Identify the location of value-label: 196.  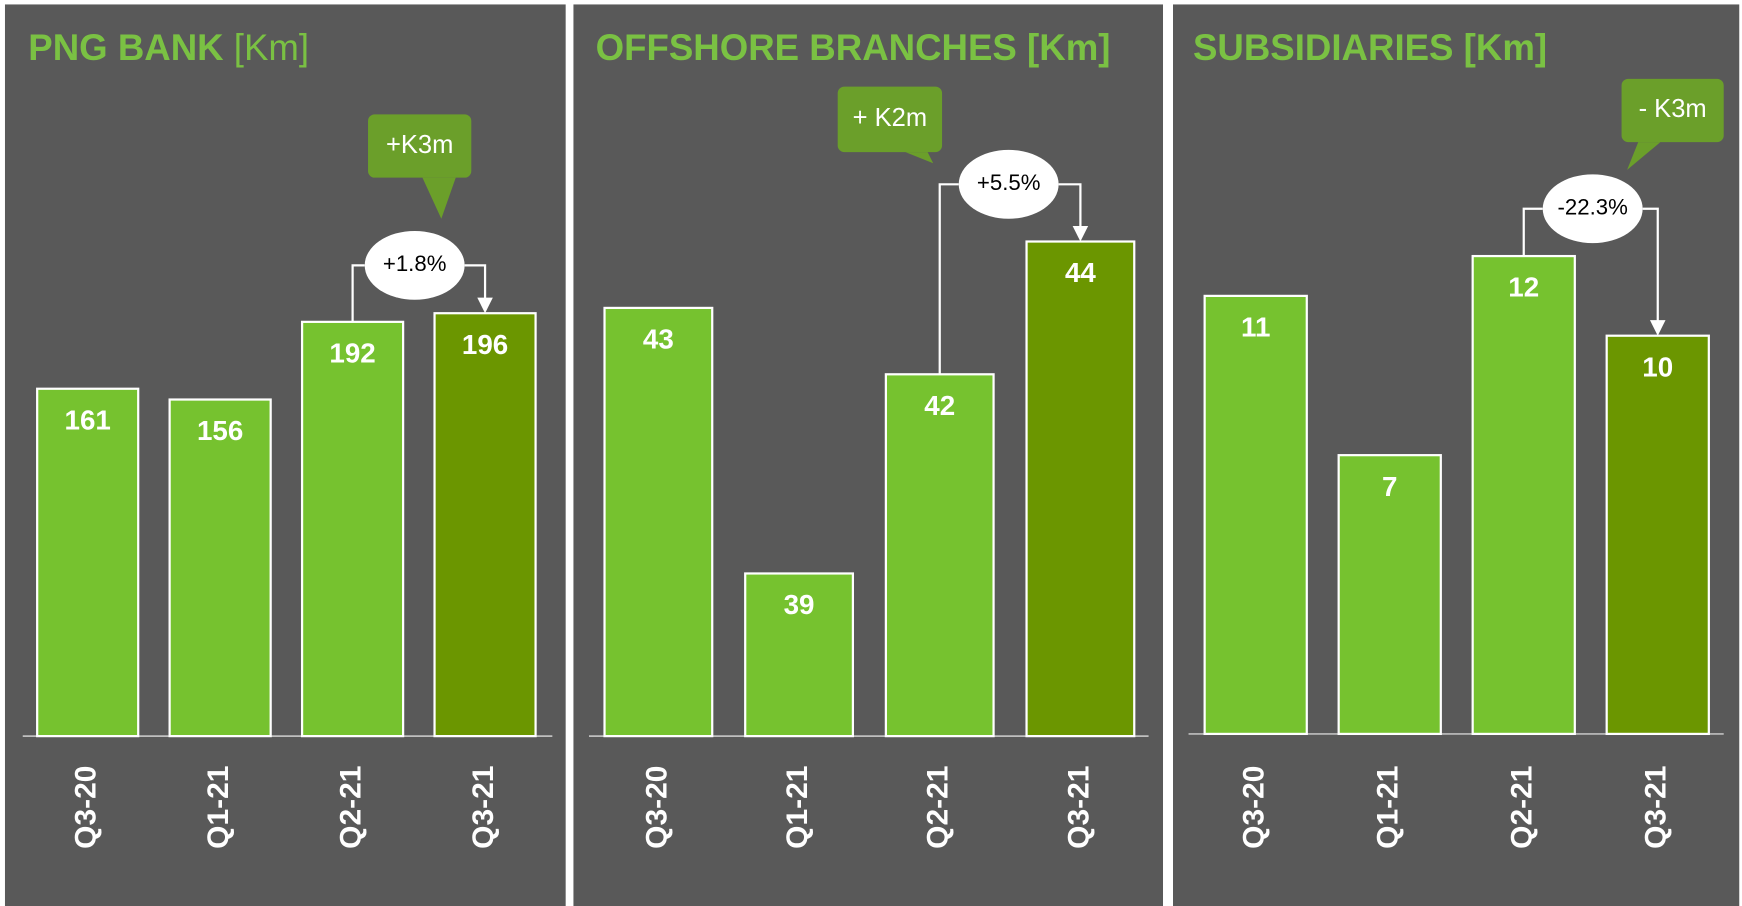
(485, 344).